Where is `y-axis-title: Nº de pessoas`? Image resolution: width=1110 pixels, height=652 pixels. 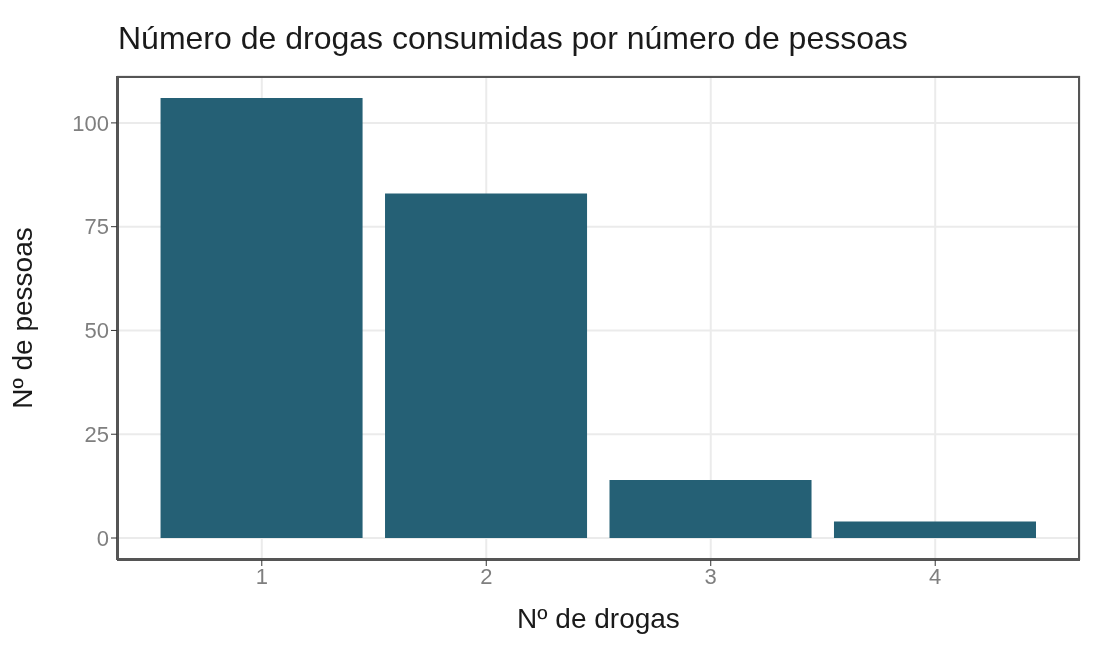
y-axis-title: Nº de pessoas is located at coordinates (22, 318).